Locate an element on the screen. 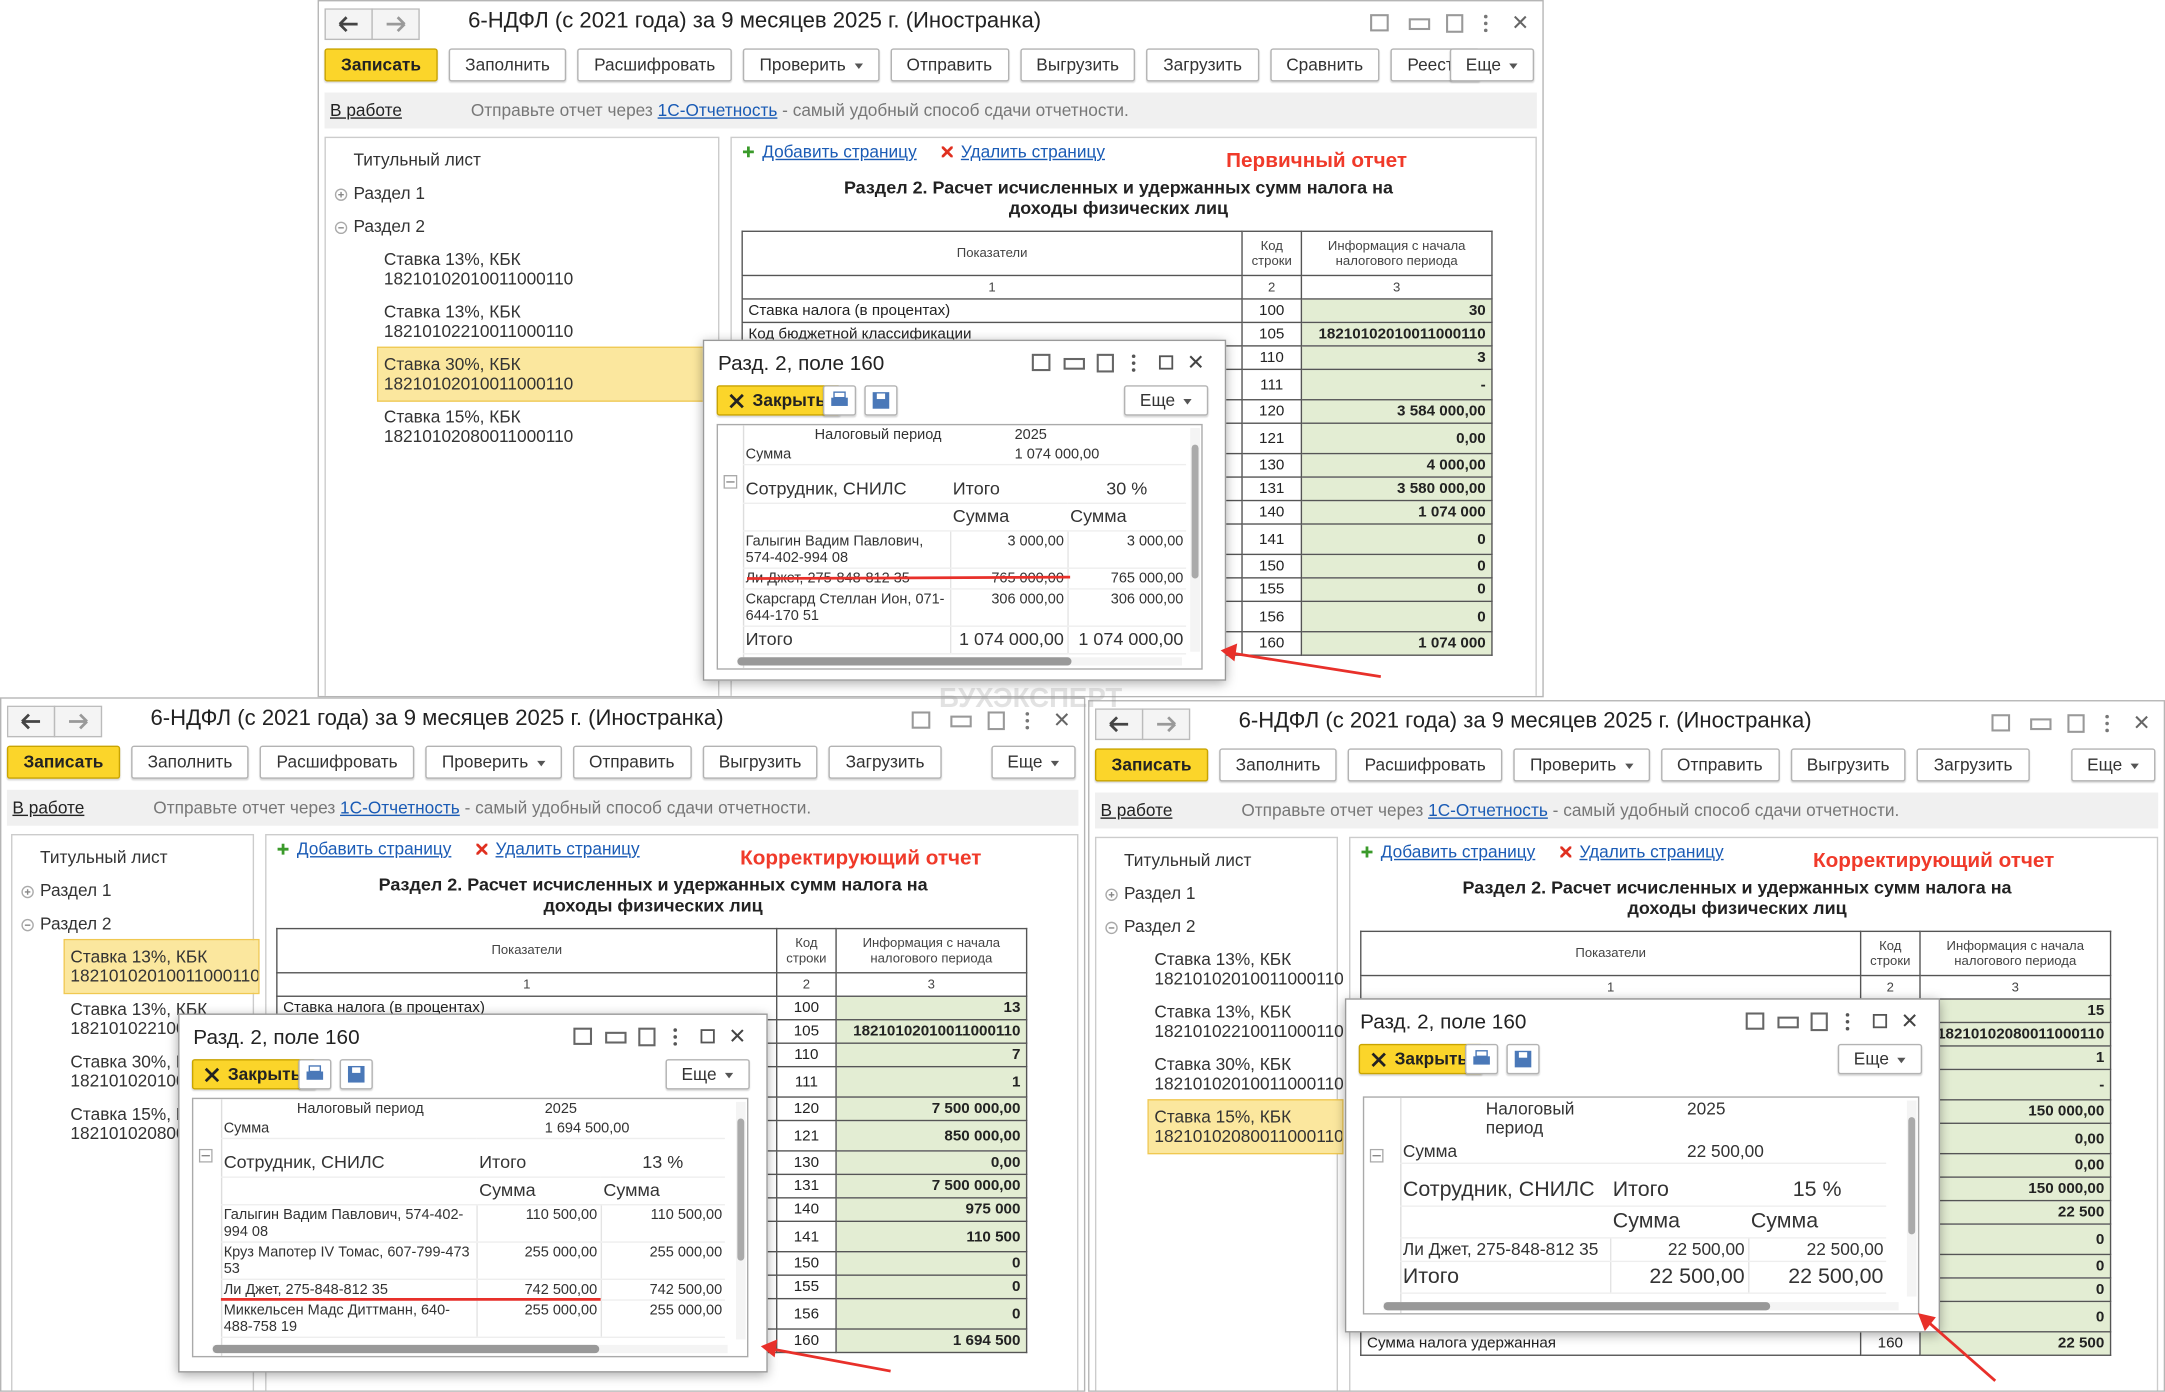 The width and height of the screenshot is (2165, 1392). row-value: 150 000,00 is located at coordinates (2015, 1111).